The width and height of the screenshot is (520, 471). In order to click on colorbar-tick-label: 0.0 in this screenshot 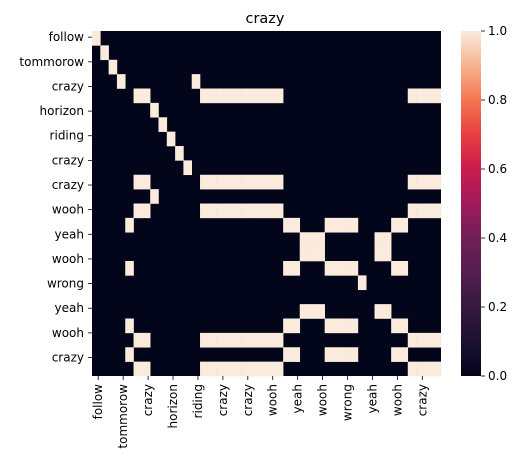, I will do `click(497, 376)`.